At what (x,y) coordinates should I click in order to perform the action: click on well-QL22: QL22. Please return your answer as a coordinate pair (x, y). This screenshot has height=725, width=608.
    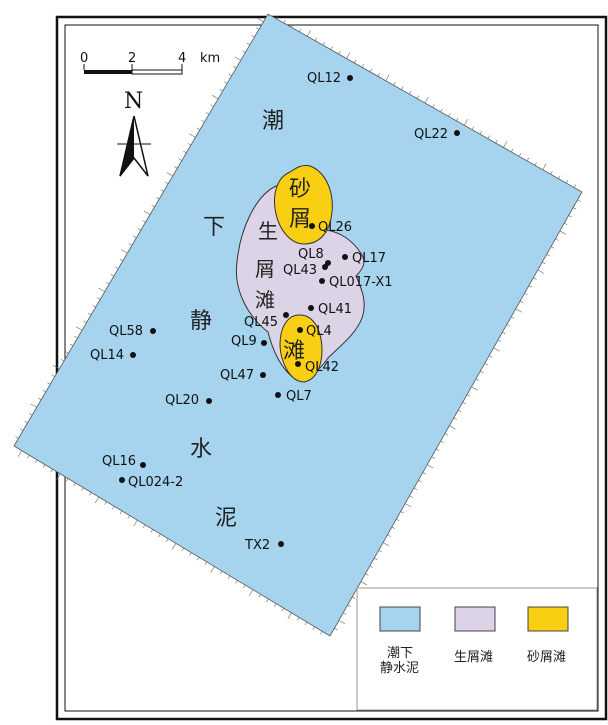
    Looking at the image, I should click on (437, 134).